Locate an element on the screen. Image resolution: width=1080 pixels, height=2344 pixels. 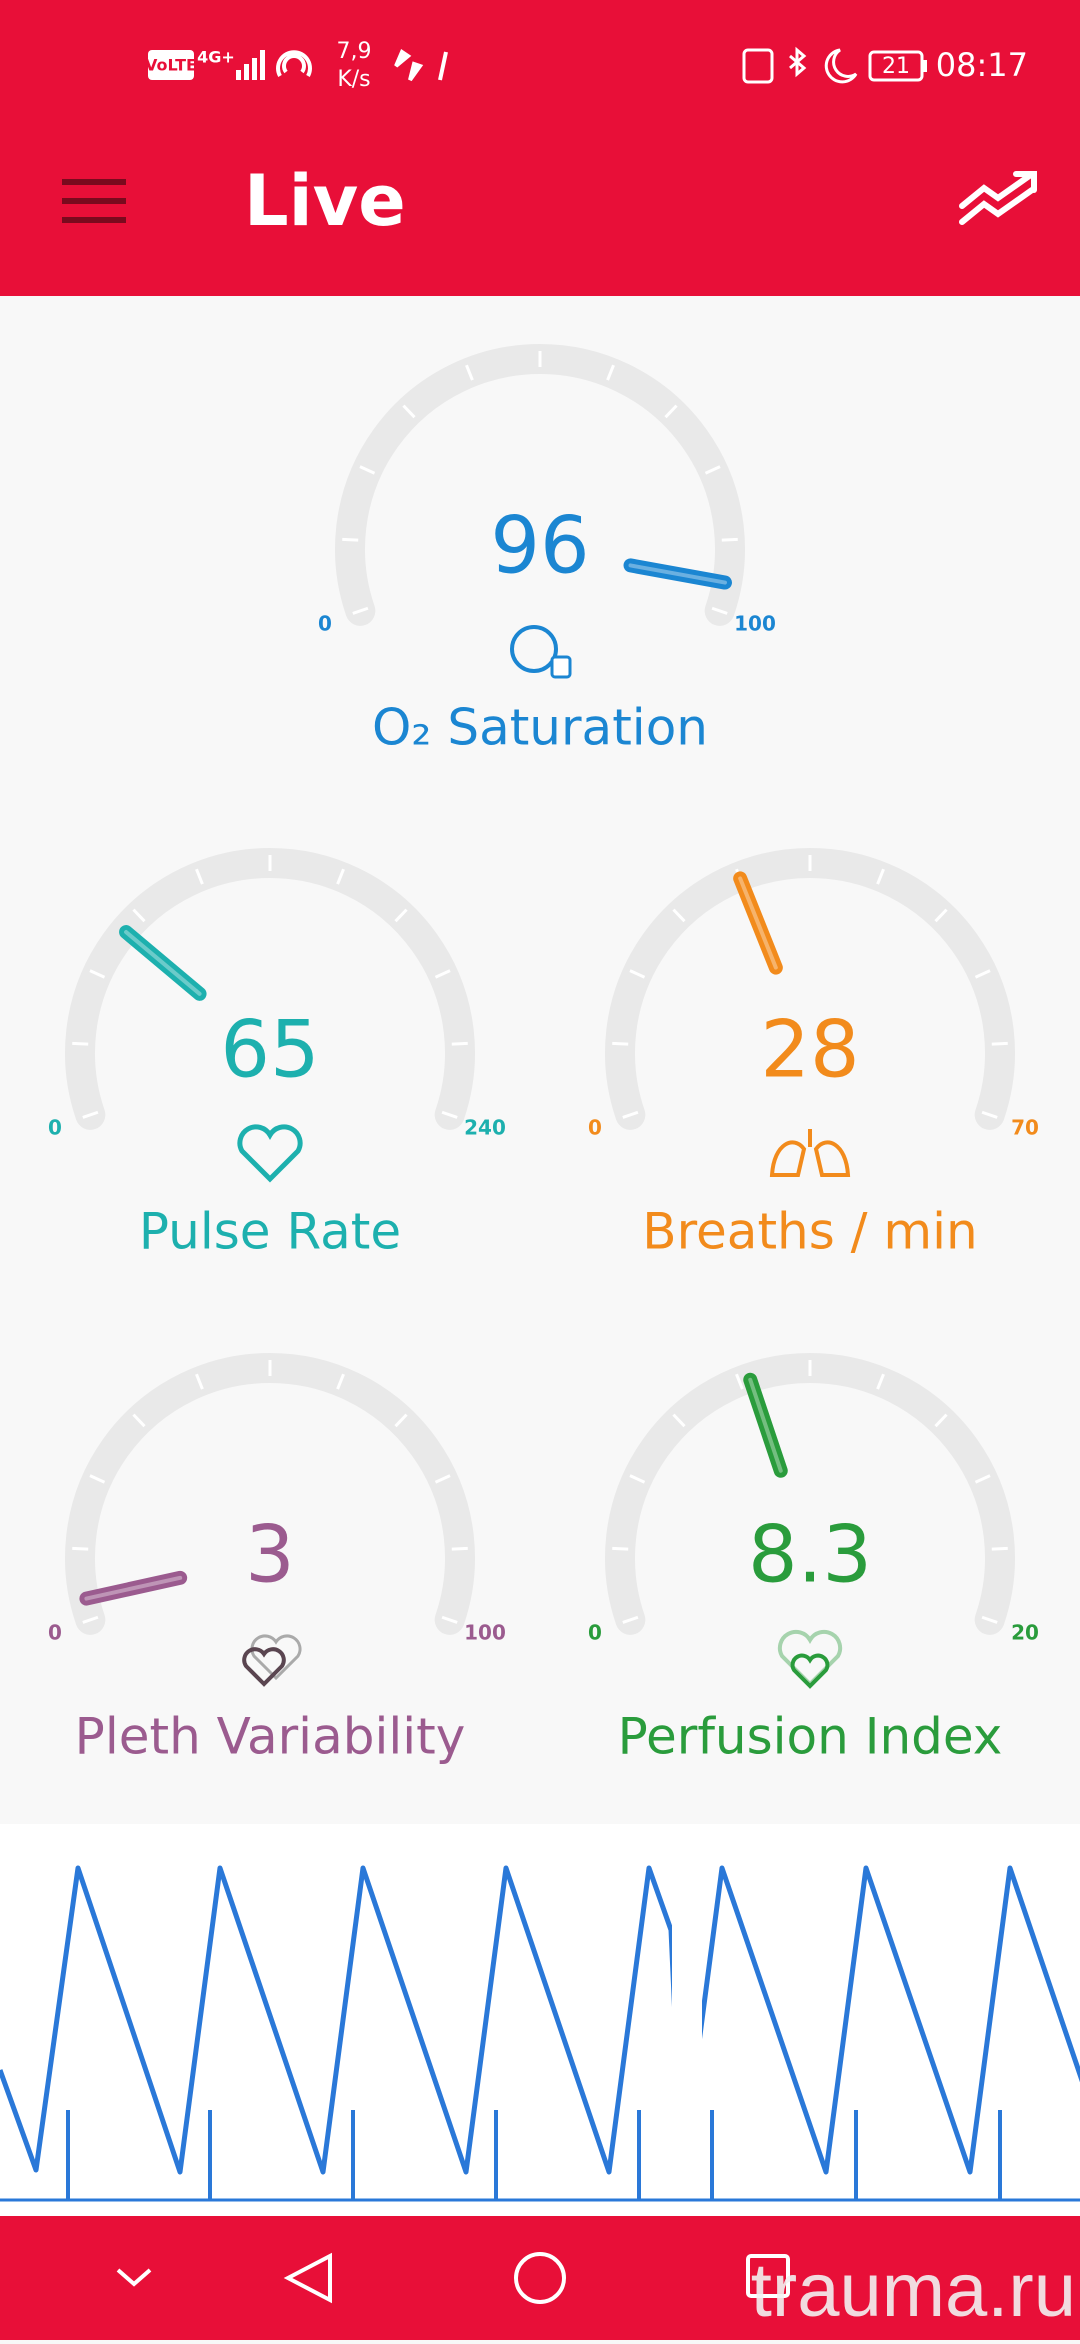
gauge-max: 20 is located at coordinates (1025, 1633).